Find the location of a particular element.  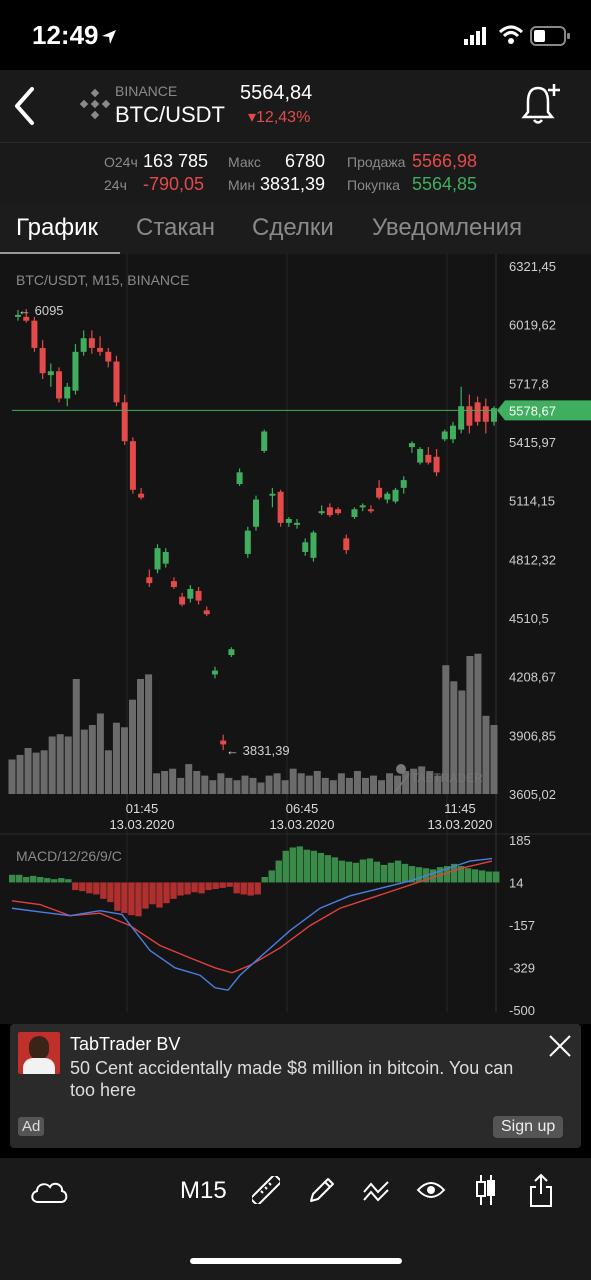

price-tick-label: 6321,45 is located at coordinates (532, 266).